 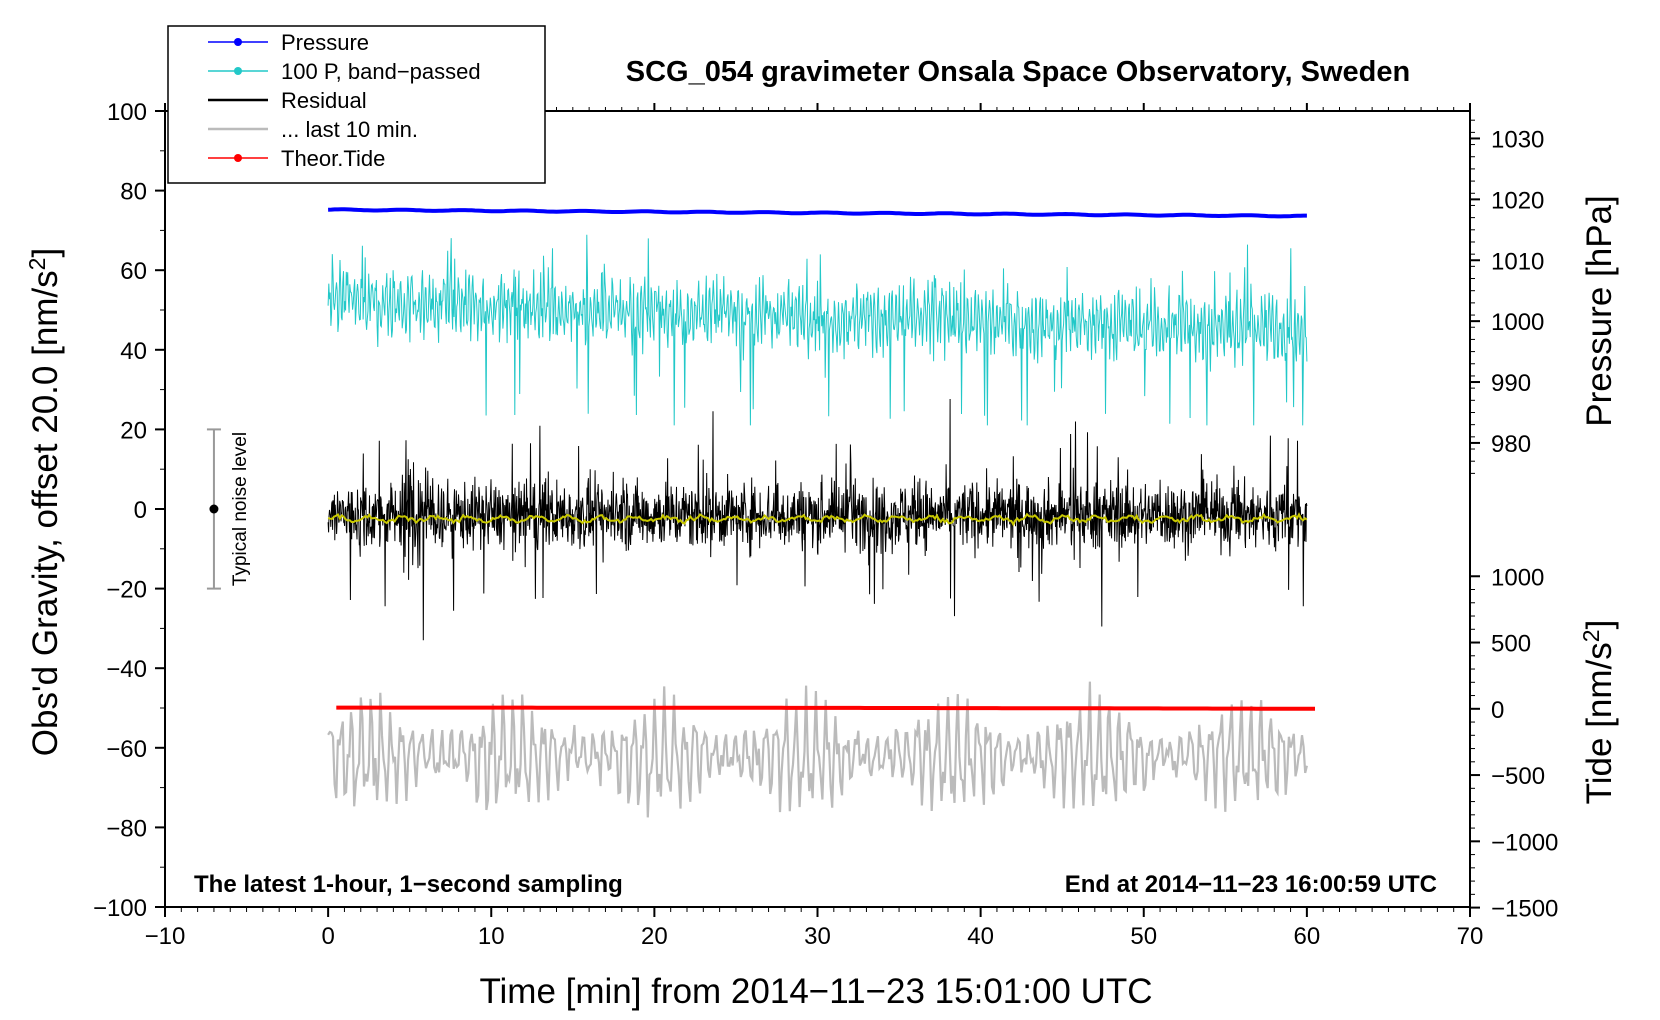 What do you see at coordinates (44, 502) in the screenshot?
I see `y-axis-label: Obs'd Gravity, offset 20.0 [nm/s2]` at bounding box center [44, 502].